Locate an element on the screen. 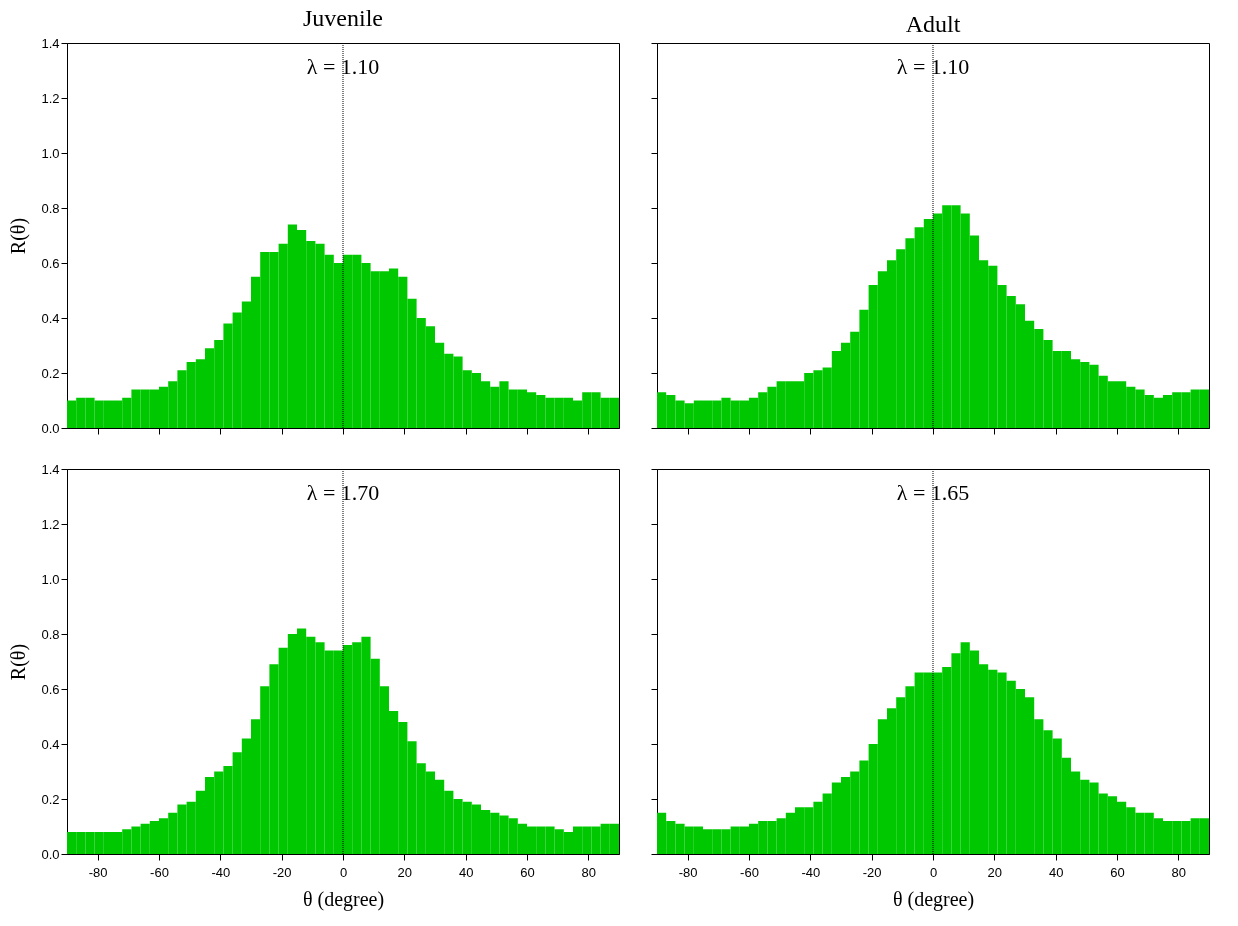 The width and height of the screenshot is (1238, 926). annotation: λ = 1.70 is located at coordinates (343, 492).